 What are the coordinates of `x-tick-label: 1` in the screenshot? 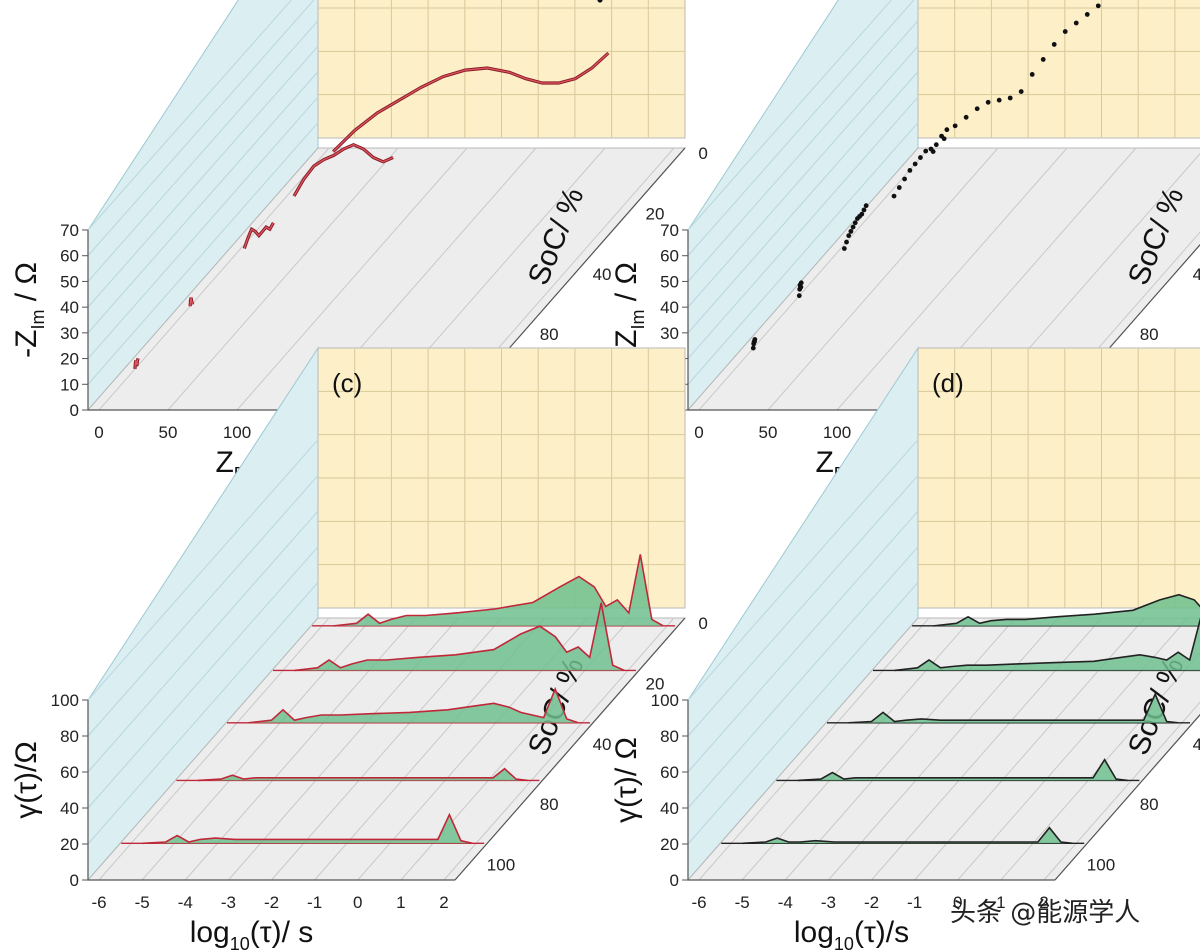 It's located at (400, 902).